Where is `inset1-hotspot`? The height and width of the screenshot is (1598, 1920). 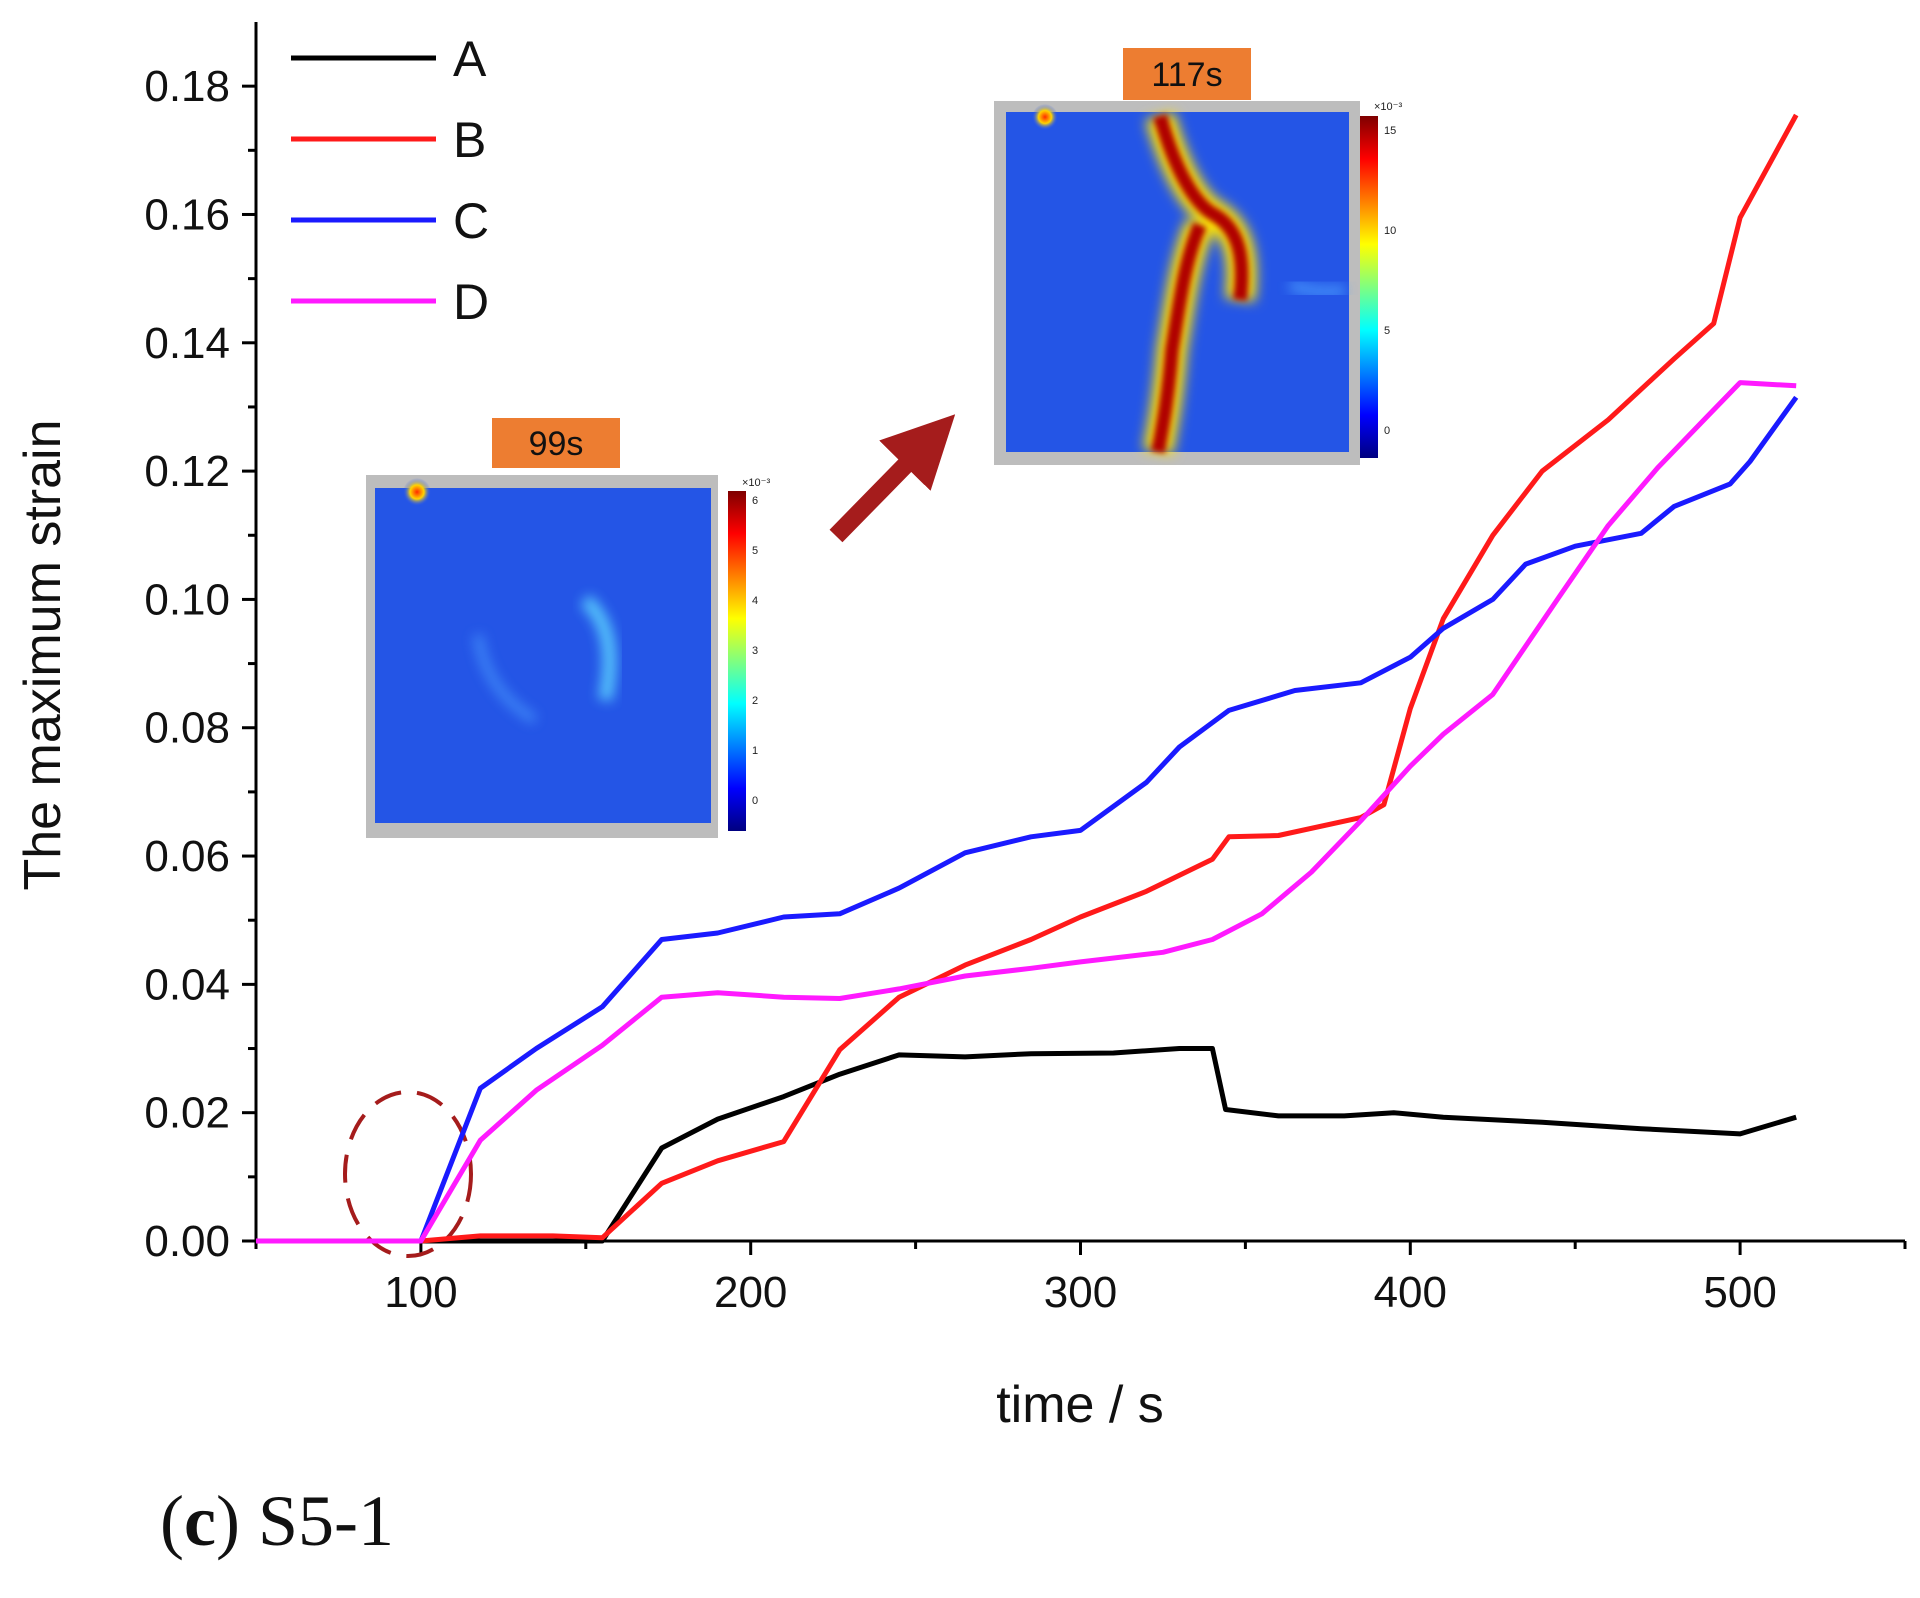
inset1-hotspot is located at coordinates (417, 492).